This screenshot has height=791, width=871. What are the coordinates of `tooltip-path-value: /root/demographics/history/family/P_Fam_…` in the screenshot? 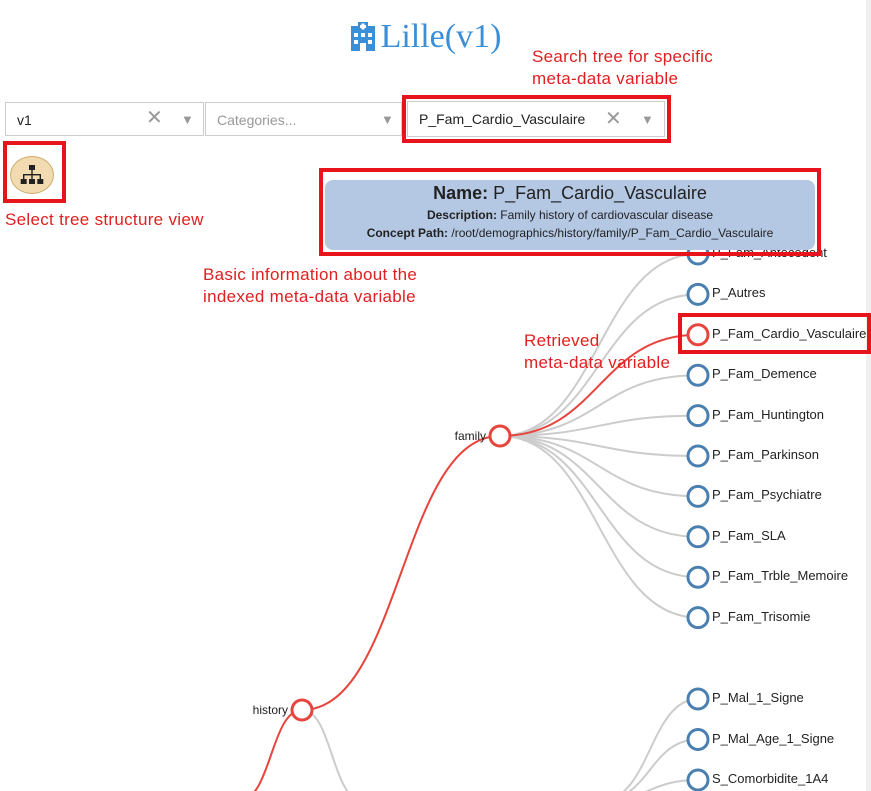 It's located at (612, 233).